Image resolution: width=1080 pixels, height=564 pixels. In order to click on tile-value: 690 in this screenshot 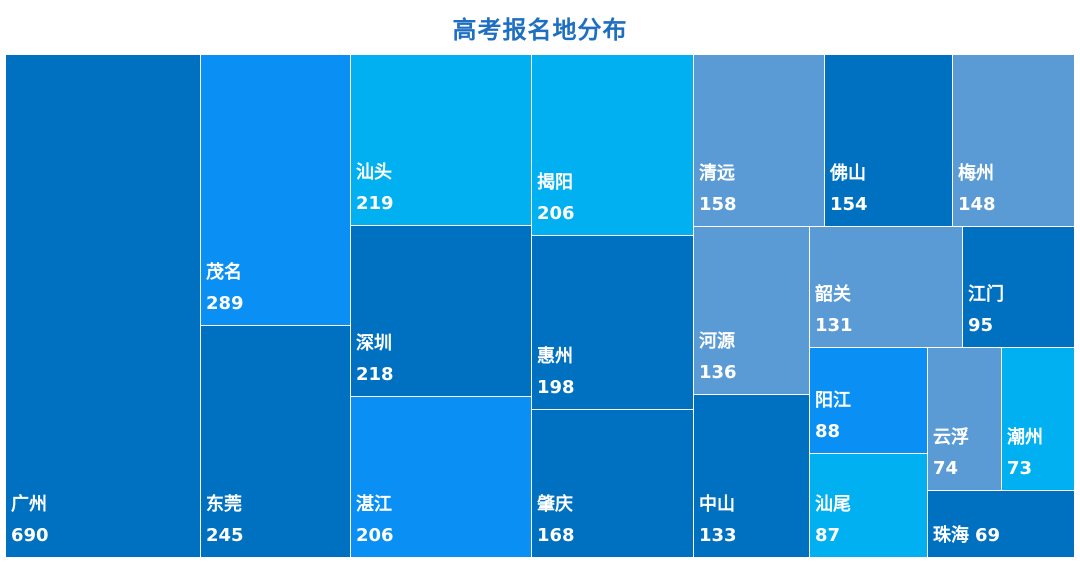, I will do `click(30, 535)`.